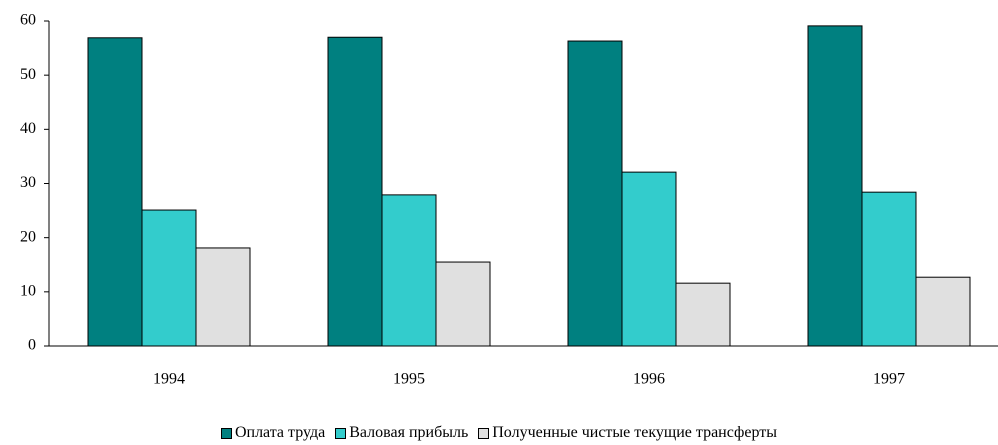 The height and width of the screenshot is (445, 998). Describe the element at coordinates (28, 74) in the screenshot. I see `y-tick-label: 50` at that location.